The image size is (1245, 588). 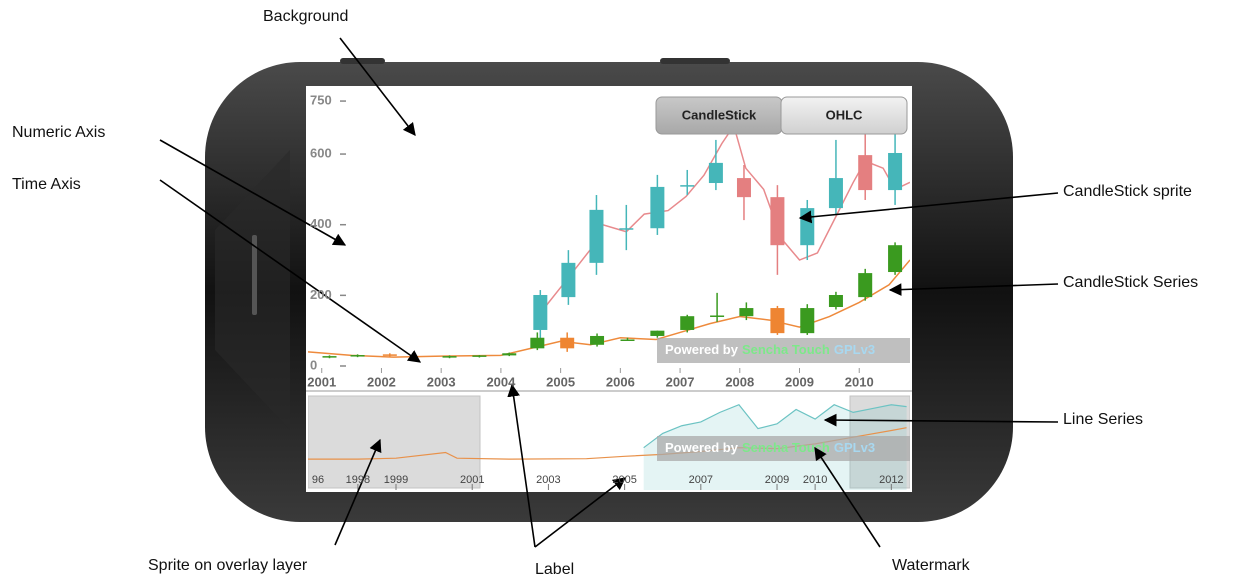 What do you see at coordinates (313, 364) in the screenshot?
I see `y-tick-label: 0` at bounding box center [313, 364].